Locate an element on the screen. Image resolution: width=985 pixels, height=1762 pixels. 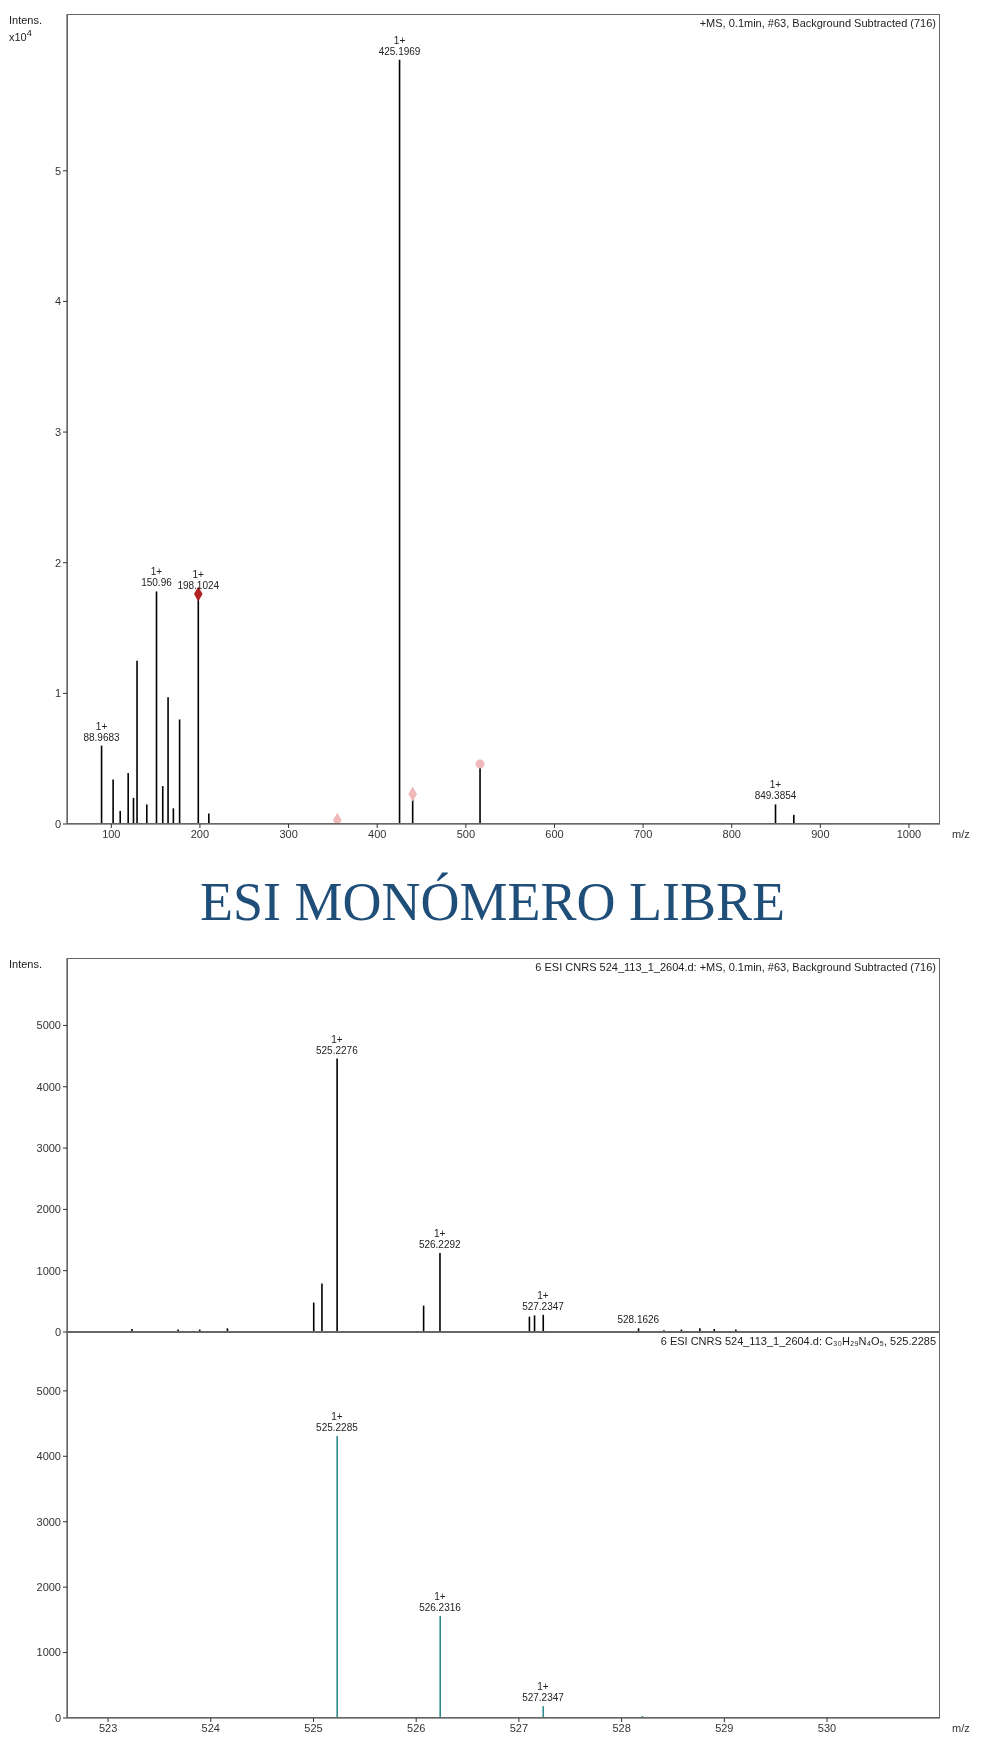
x-tick-label: 700 is located at coordinates (643, 833).